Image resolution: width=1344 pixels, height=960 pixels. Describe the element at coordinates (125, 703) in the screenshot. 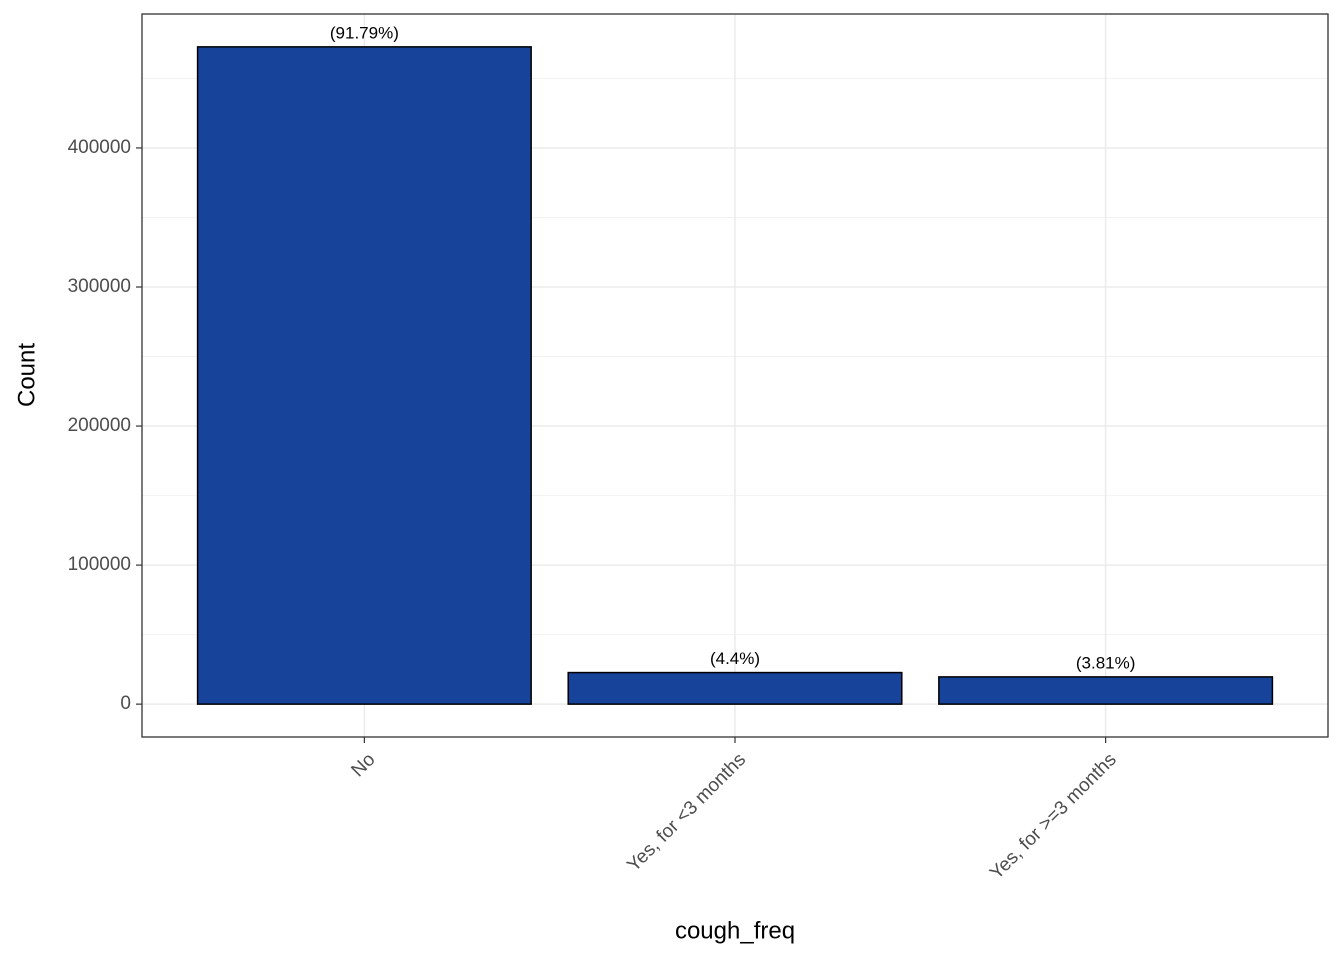

I see `y-tick-label: 0` at that location.